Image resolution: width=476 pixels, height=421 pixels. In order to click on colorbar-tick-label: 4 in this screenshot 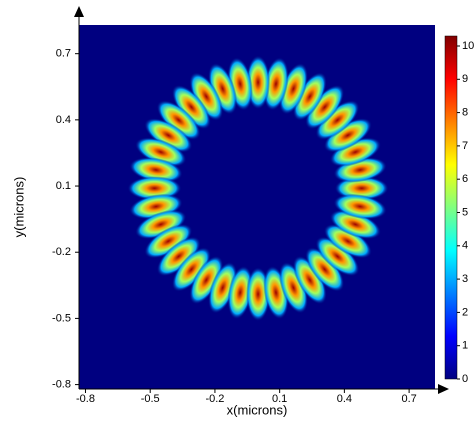, I will do `click(465, 246)`.